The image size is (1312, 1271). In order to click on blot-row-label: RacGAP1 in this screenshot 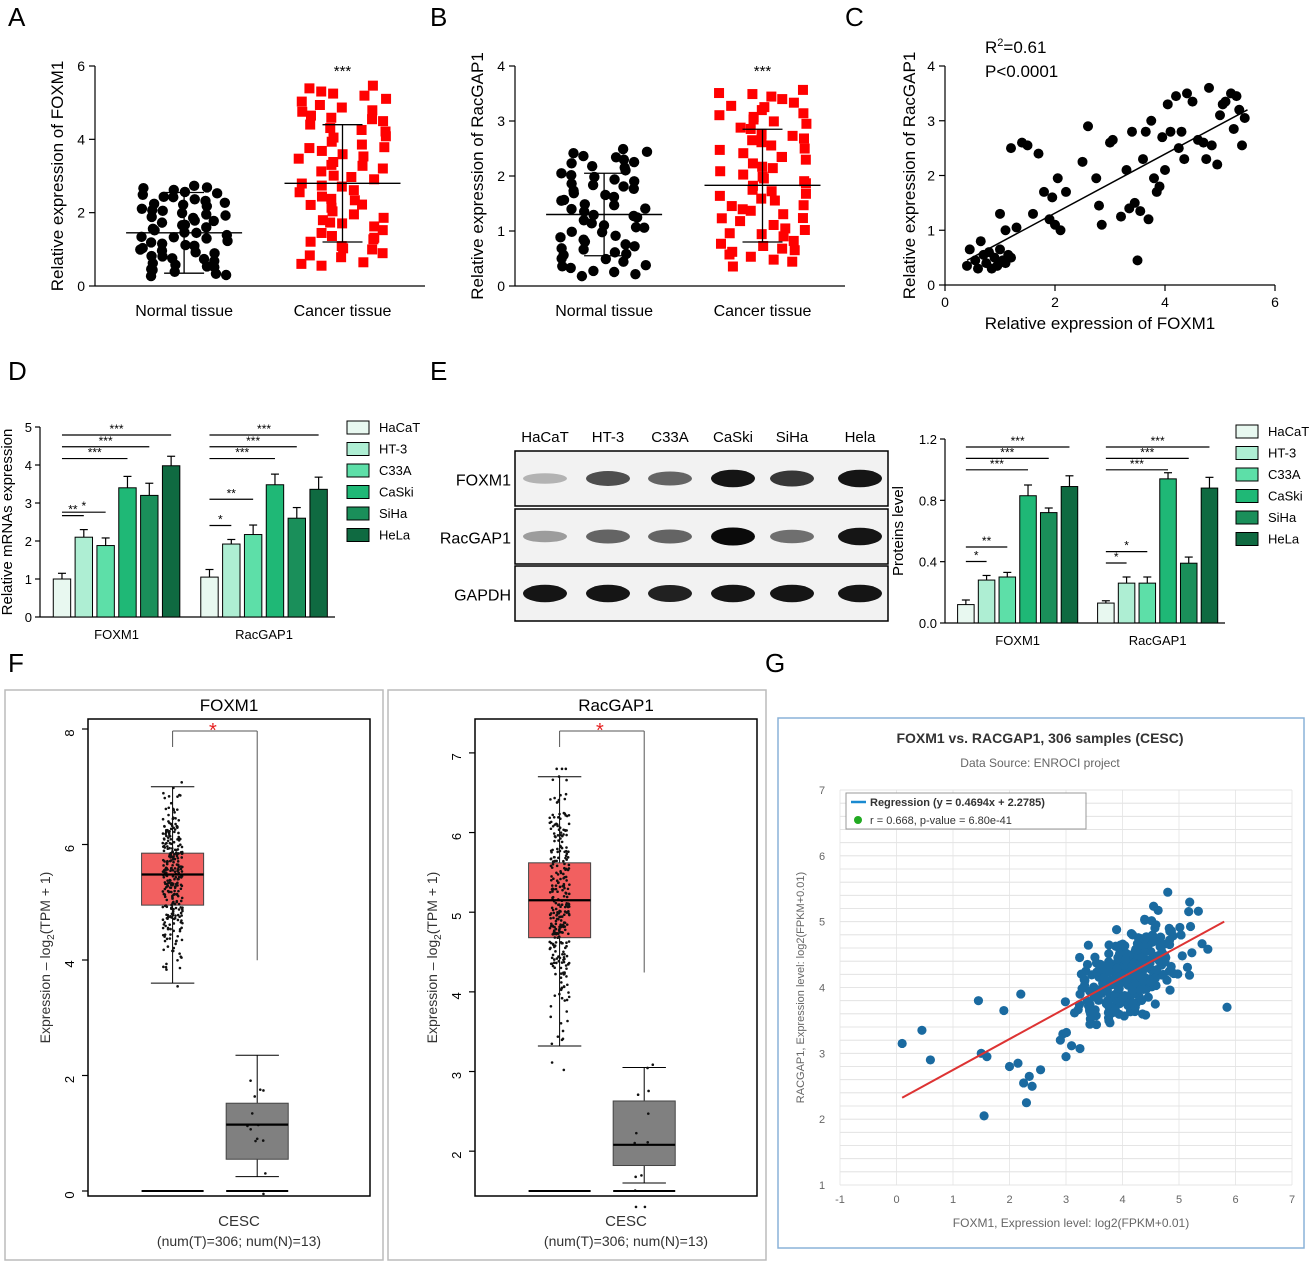, I will do `click(475, 539)`.